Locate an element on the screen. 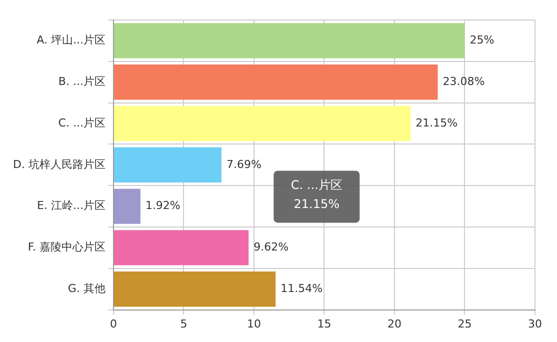  annotation: 21.15% is located at coordinates (317, 203).